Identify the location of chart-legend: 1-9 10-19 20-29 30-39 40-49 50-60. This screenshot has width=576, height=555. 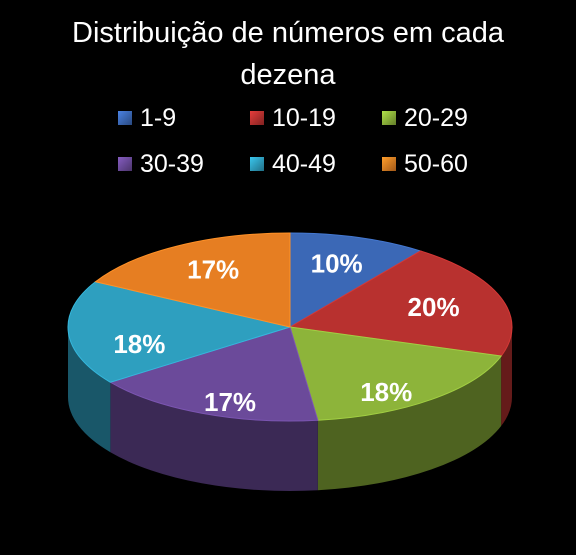
(328, 141).